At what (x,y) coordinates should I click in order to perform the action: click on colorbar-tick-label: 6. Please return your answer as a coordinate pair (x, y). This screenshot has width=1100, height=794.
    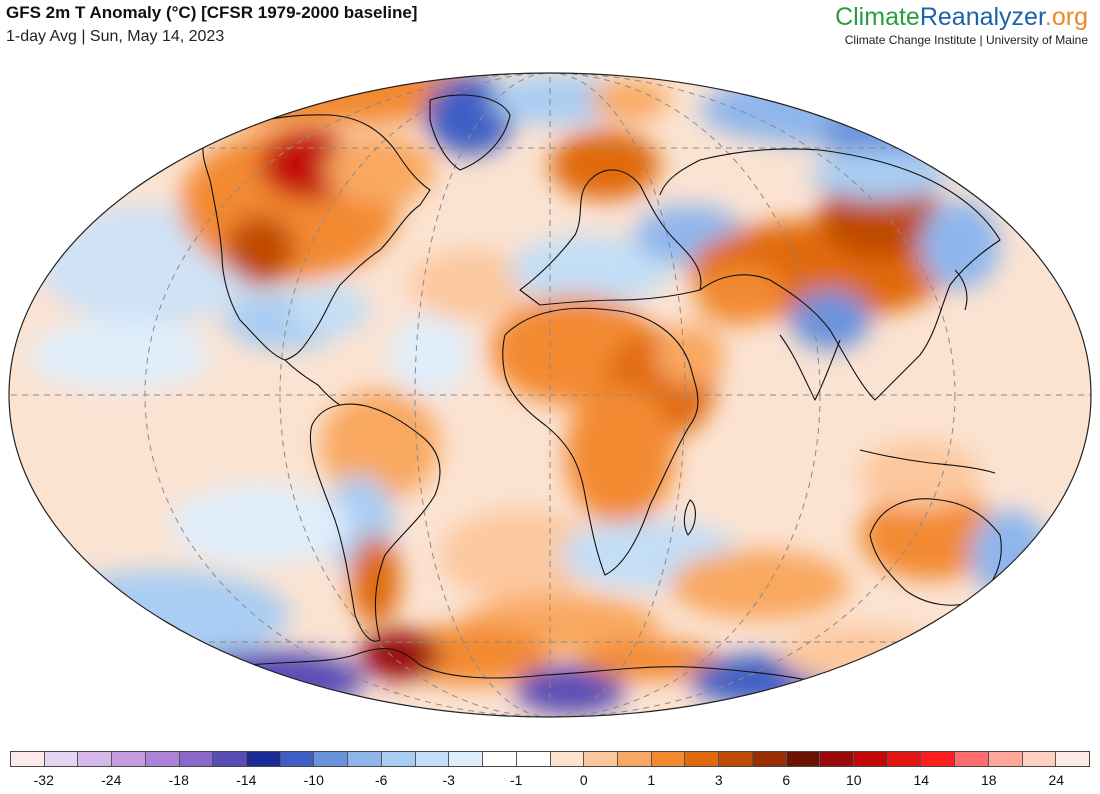
    Looking at the image, I should click on (786, 780).